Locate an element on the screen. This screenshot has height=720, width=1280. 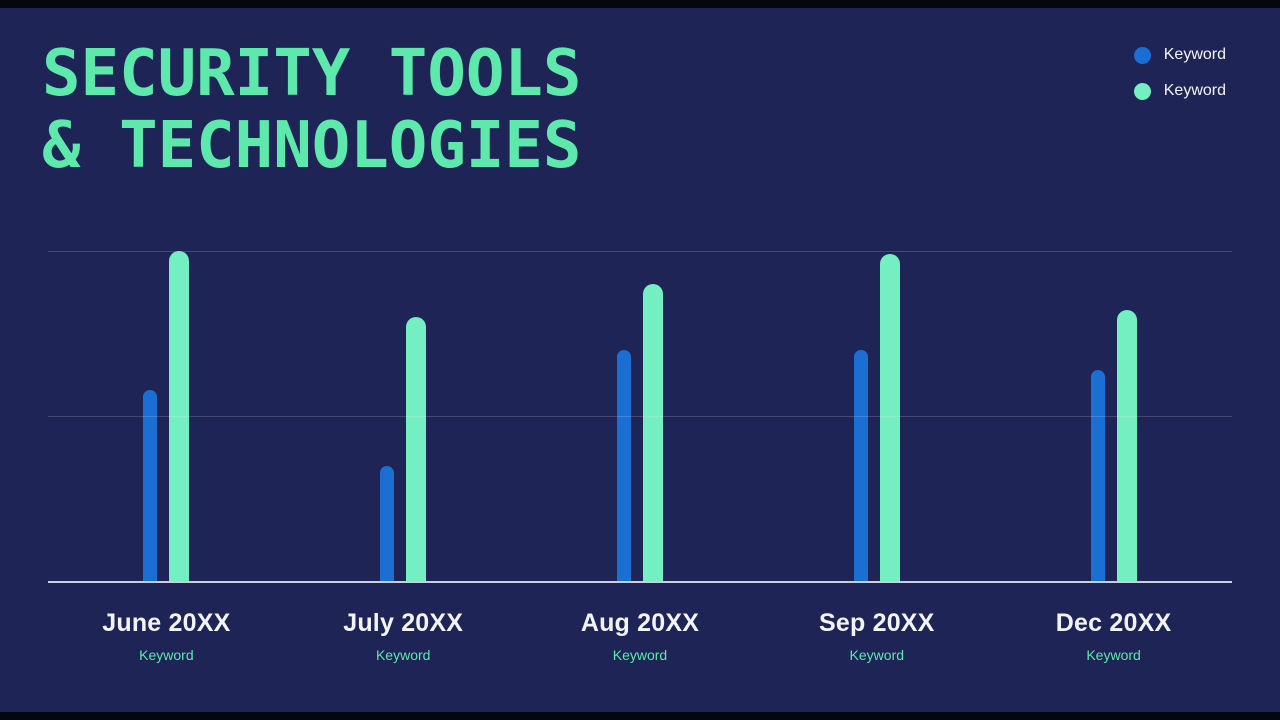
gridline-middle is located at coordinates (640, 416).